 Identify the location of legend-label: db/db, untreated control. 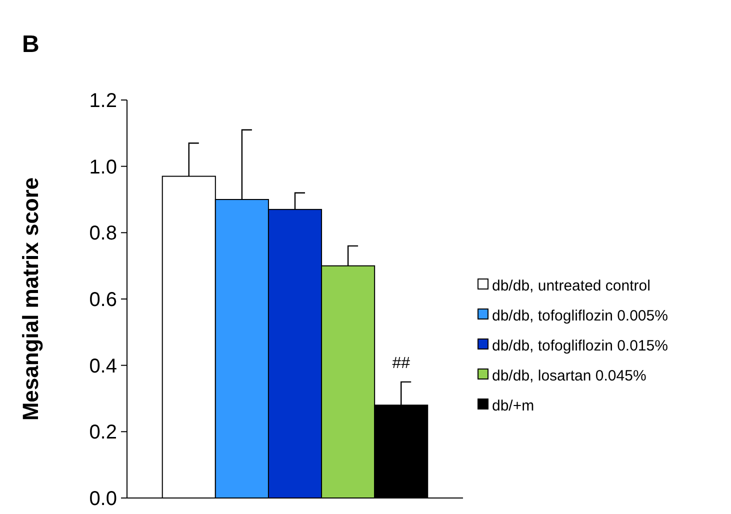
(571, 285).